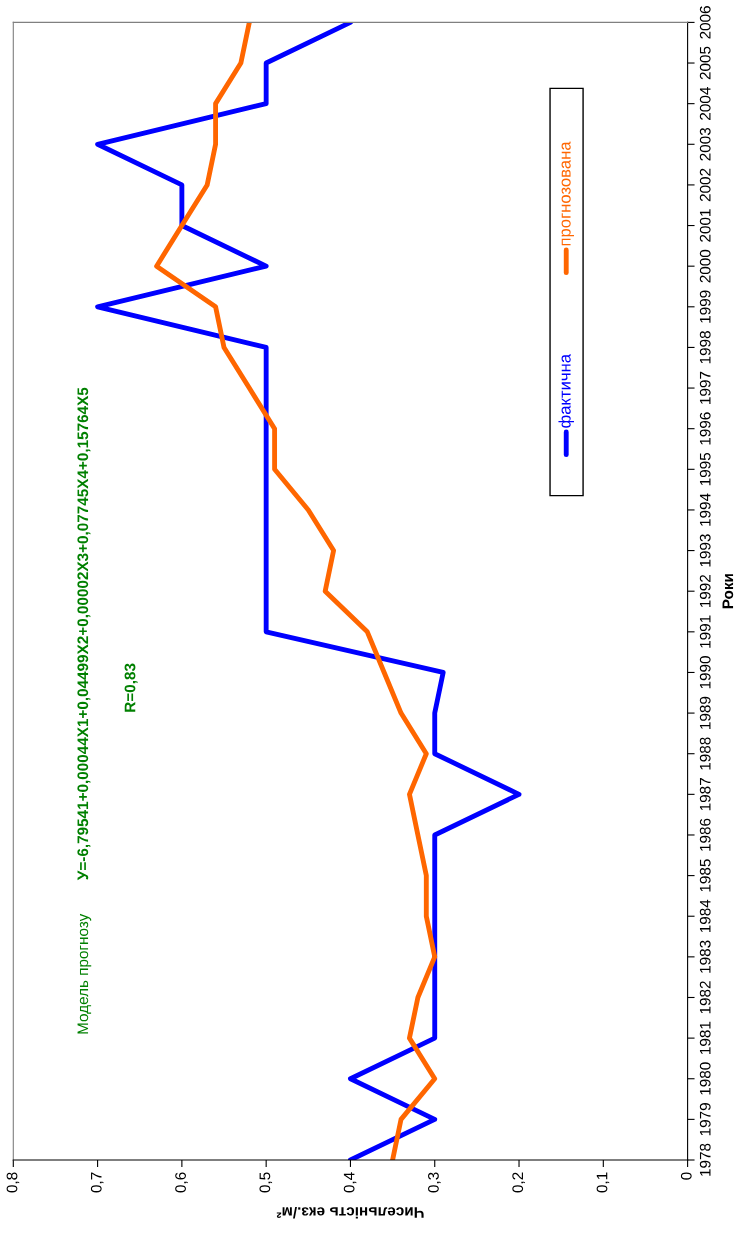  What do you see at coordinates (705, 509) in the screenshot?
I see `y-tick-label: 1994` at bounding box center [705, 509].